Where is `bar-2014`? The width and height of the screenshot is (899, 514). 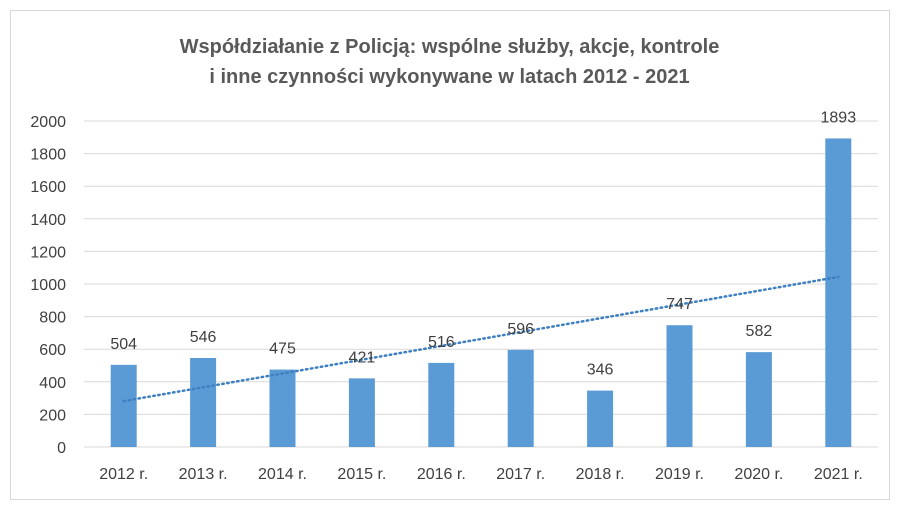 bar-2014 is located at coordinates (282, 408).